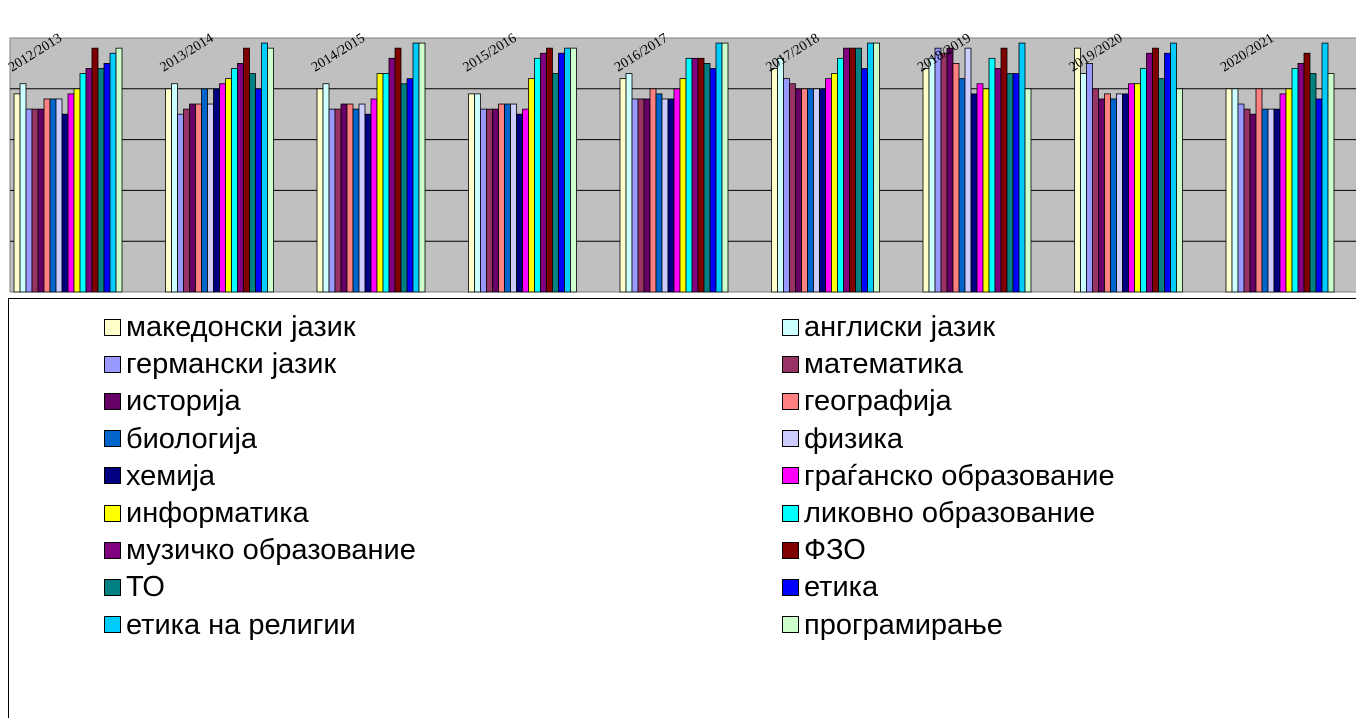 This screenshot has height=718, width=1356. Describe the element at coordinates (159, 476) in the screenshot. I see `legend-item: хемија` at that location.